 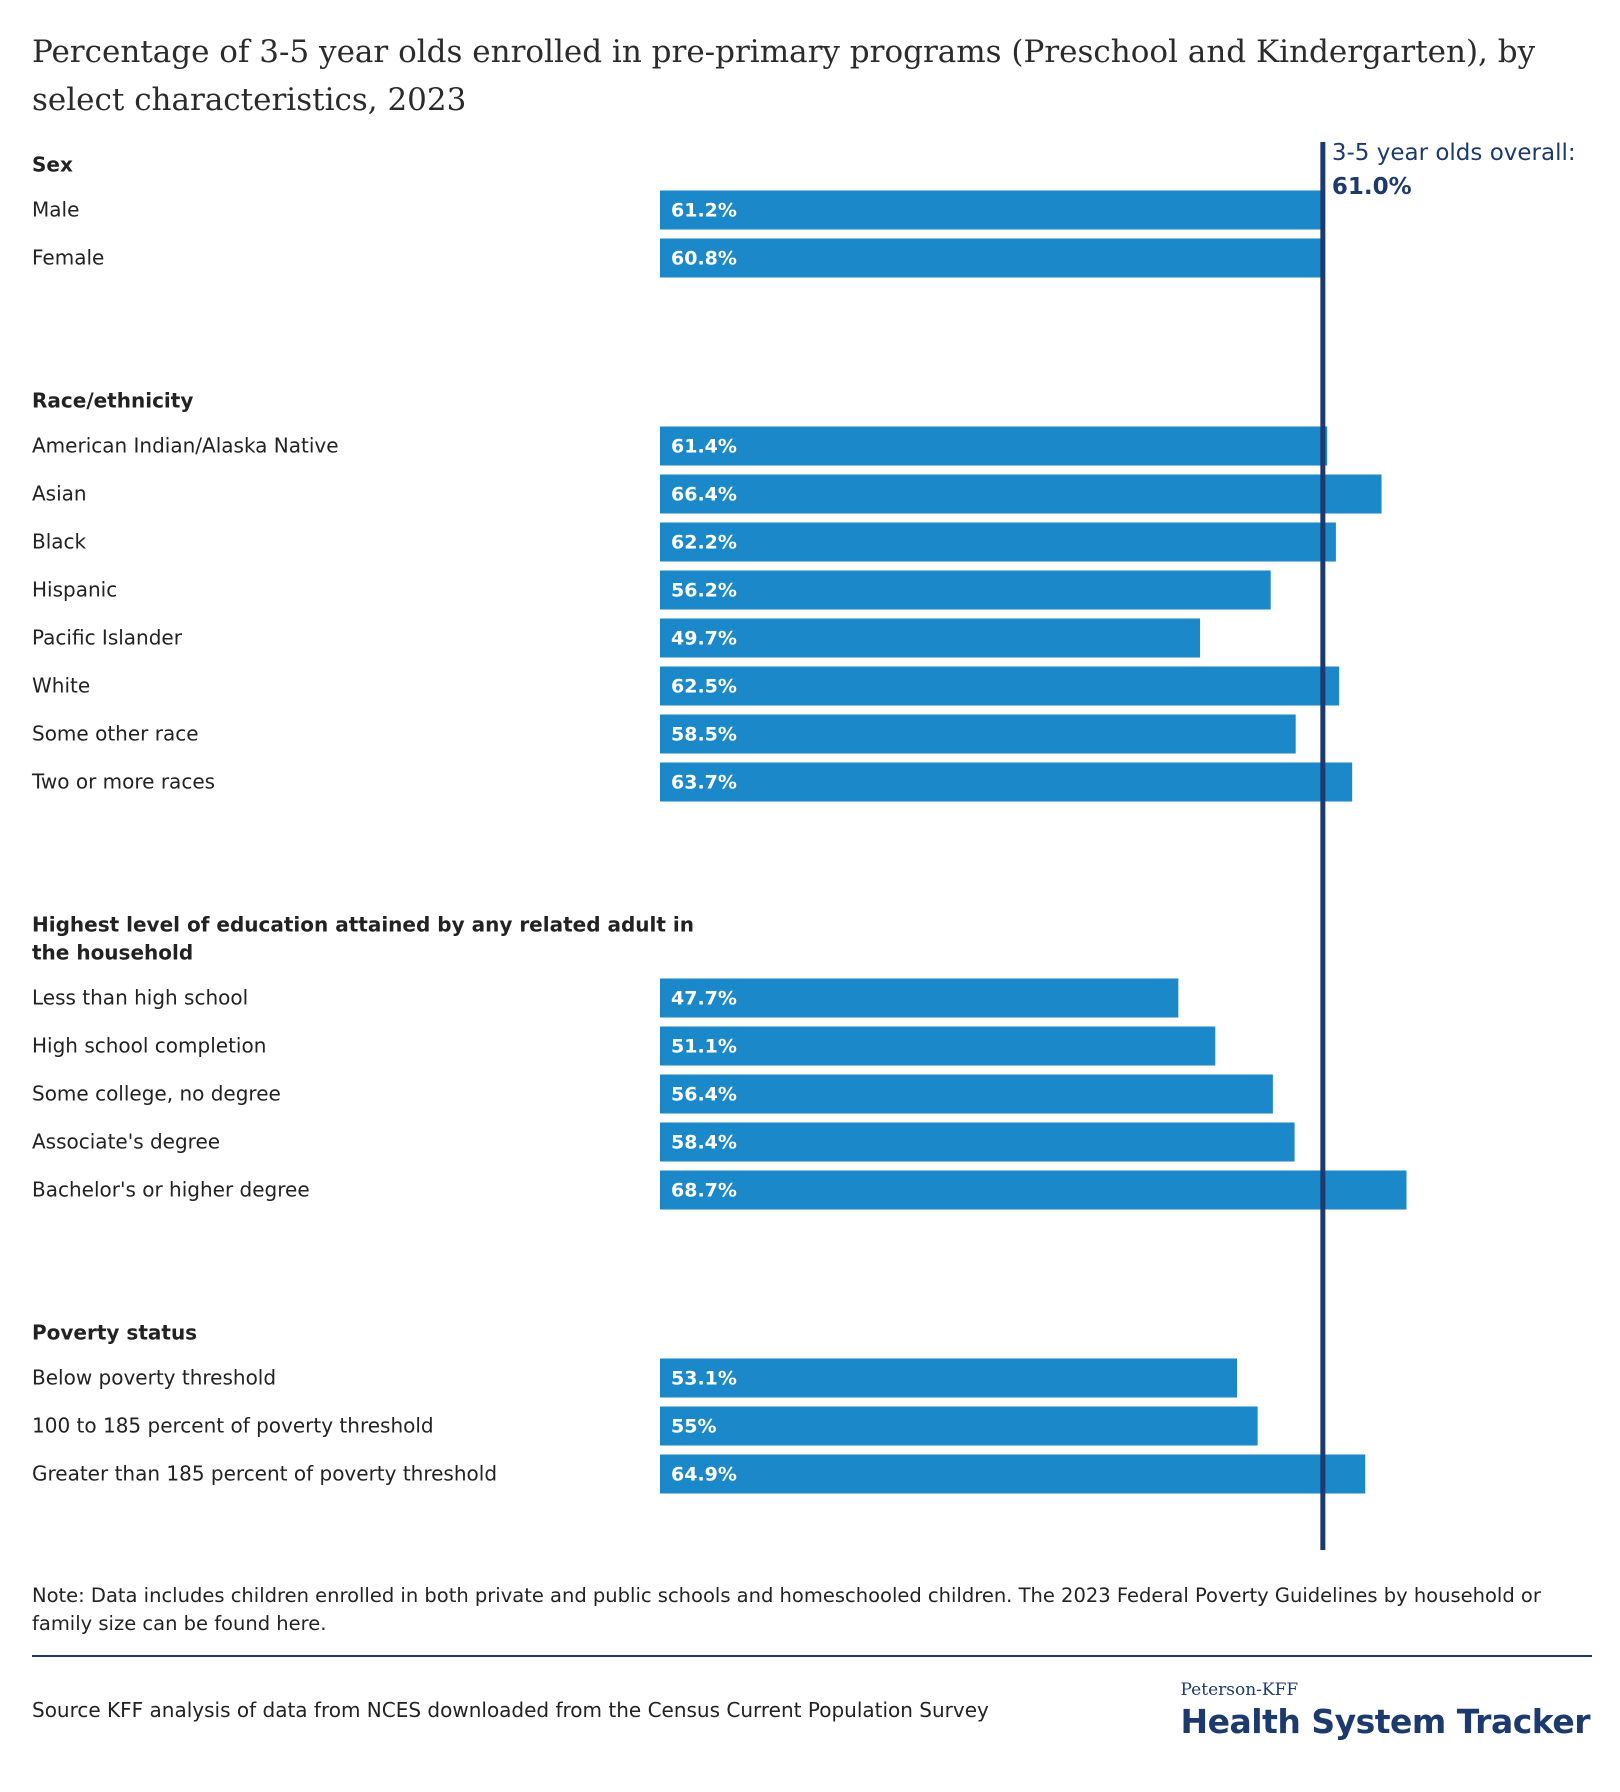 I want to click on bar-value-label: 56.4%, so click(x=704, y=1095).